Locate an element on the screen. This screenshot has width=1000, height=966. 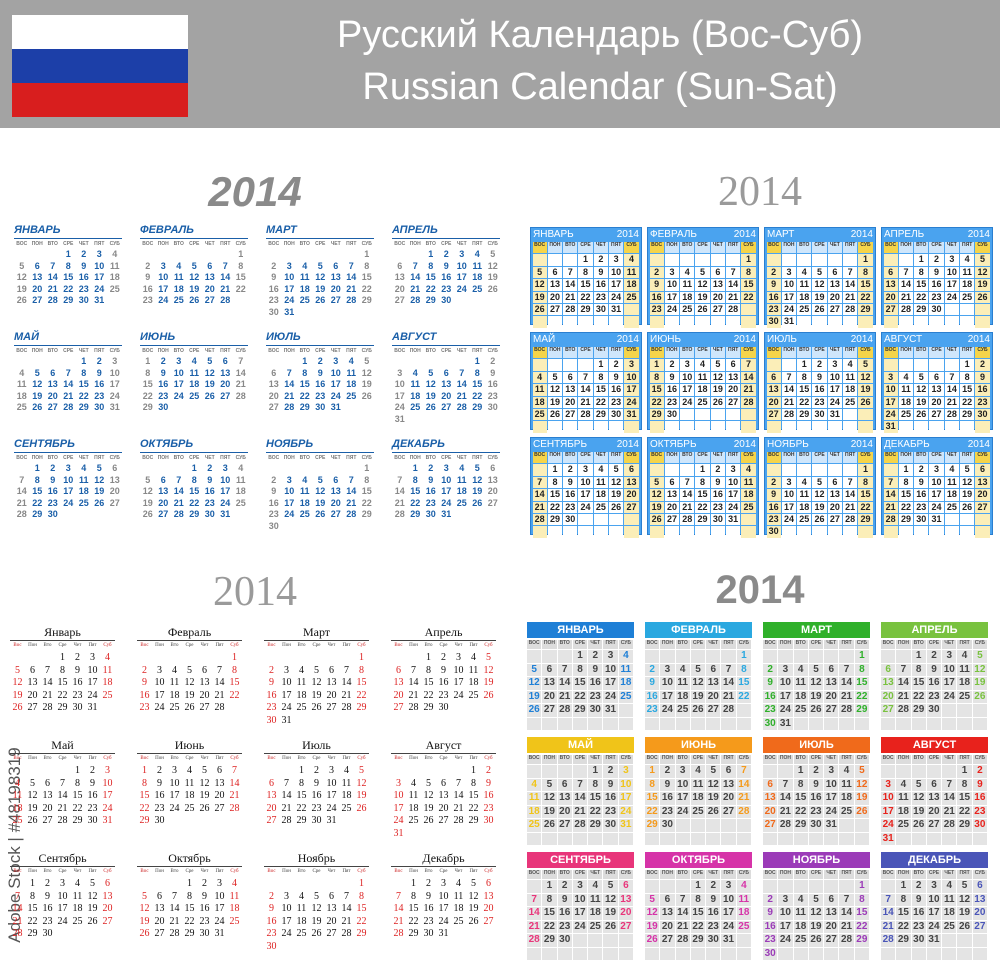
day: 23 is located at coordinates (713, 926).